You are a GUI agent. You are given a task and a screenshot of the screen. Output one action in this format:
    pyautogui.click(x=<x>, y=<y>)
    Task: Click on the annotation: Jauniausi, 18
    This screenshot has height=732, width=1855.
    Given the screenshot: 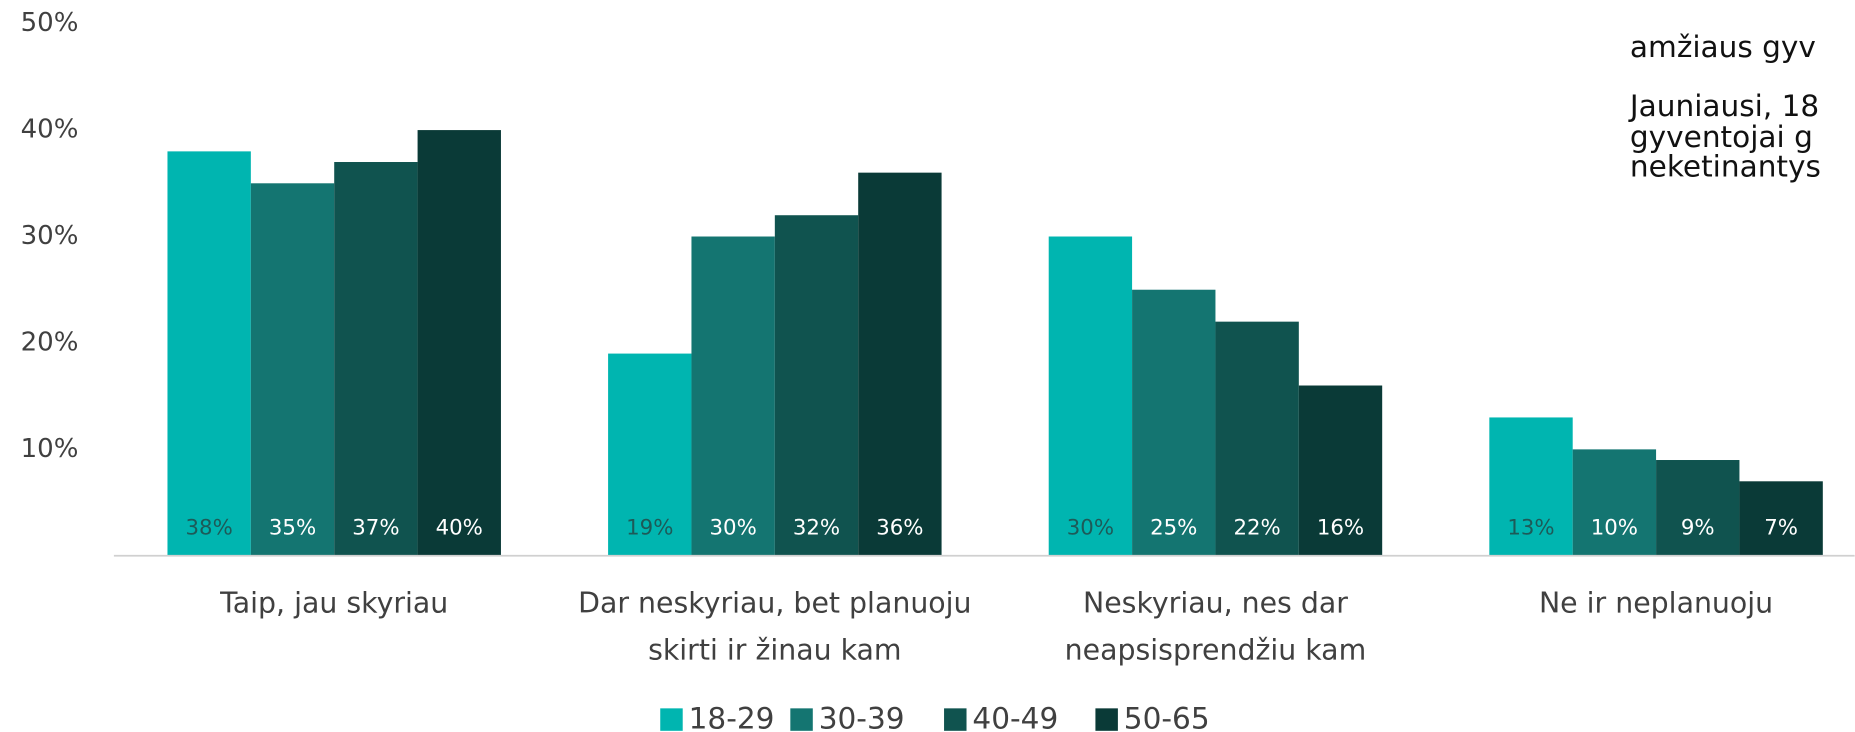 What is the action you would take?
    pyautogui.click(x=1723, y=106)
    